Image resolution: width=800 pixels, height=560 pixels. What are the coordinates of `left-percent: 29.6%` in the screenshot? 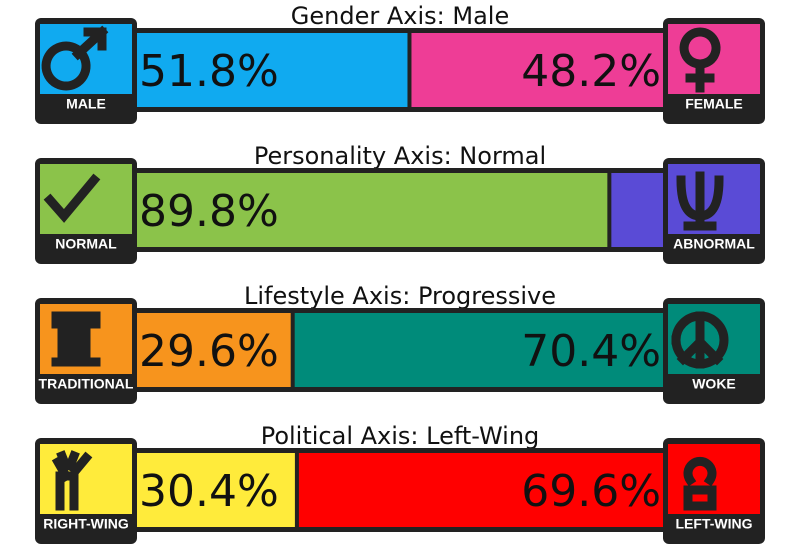 It's located at (209, 351).